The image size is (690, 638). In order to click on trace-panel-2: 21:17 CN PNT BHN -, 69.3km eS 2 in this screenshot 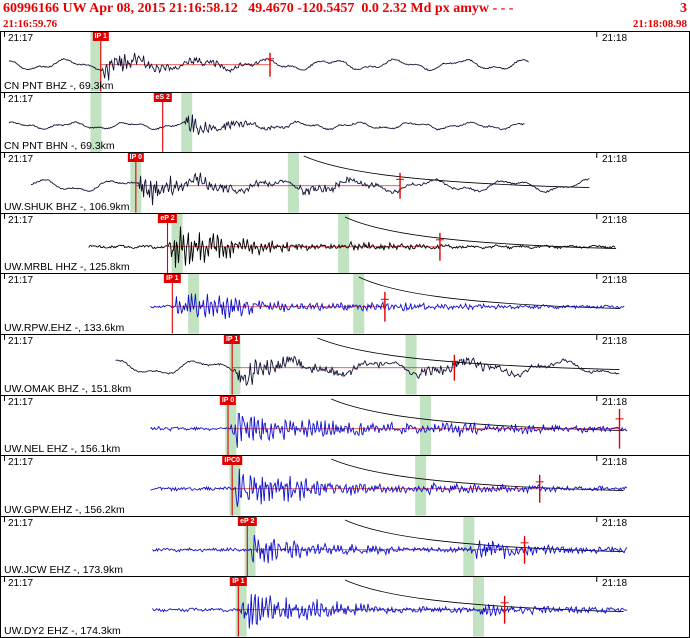, I will do `click(345, 122)`.